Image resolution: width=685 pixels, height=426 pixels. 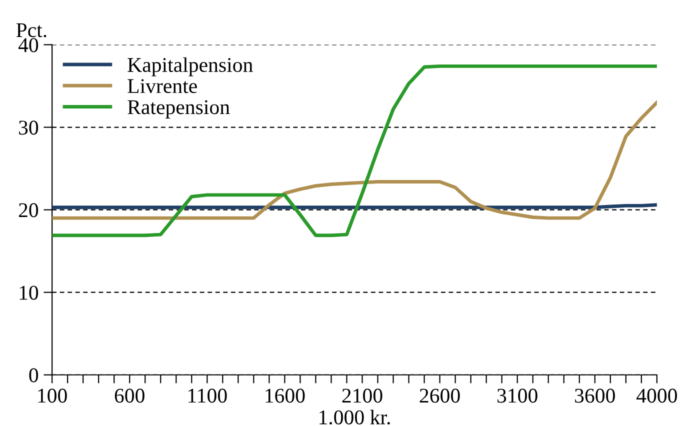 I want to click on x-axis-title: 1.000 kr., so click(x=355, y=417).